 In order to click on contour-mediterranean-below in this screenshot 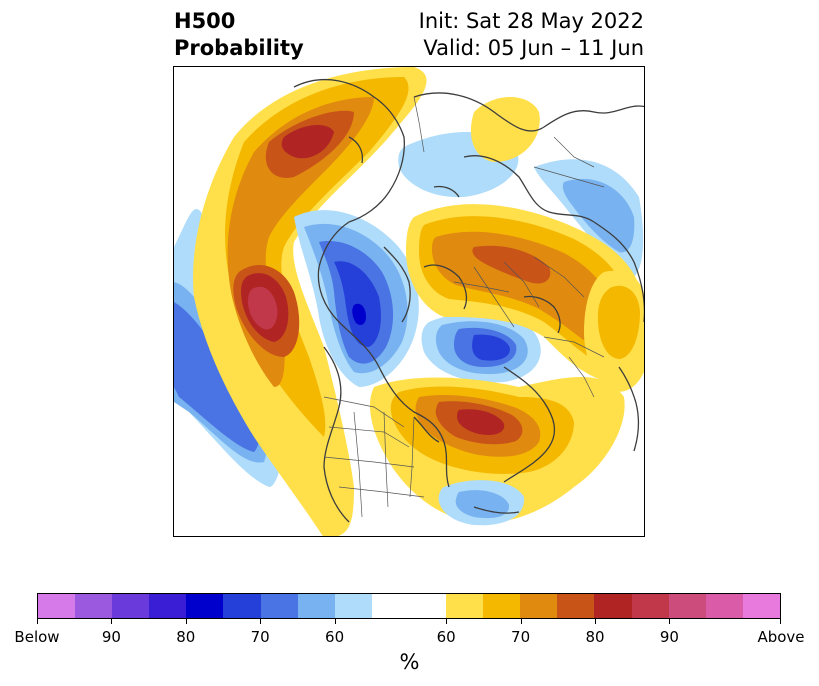, I will do `click(481, 503)`.